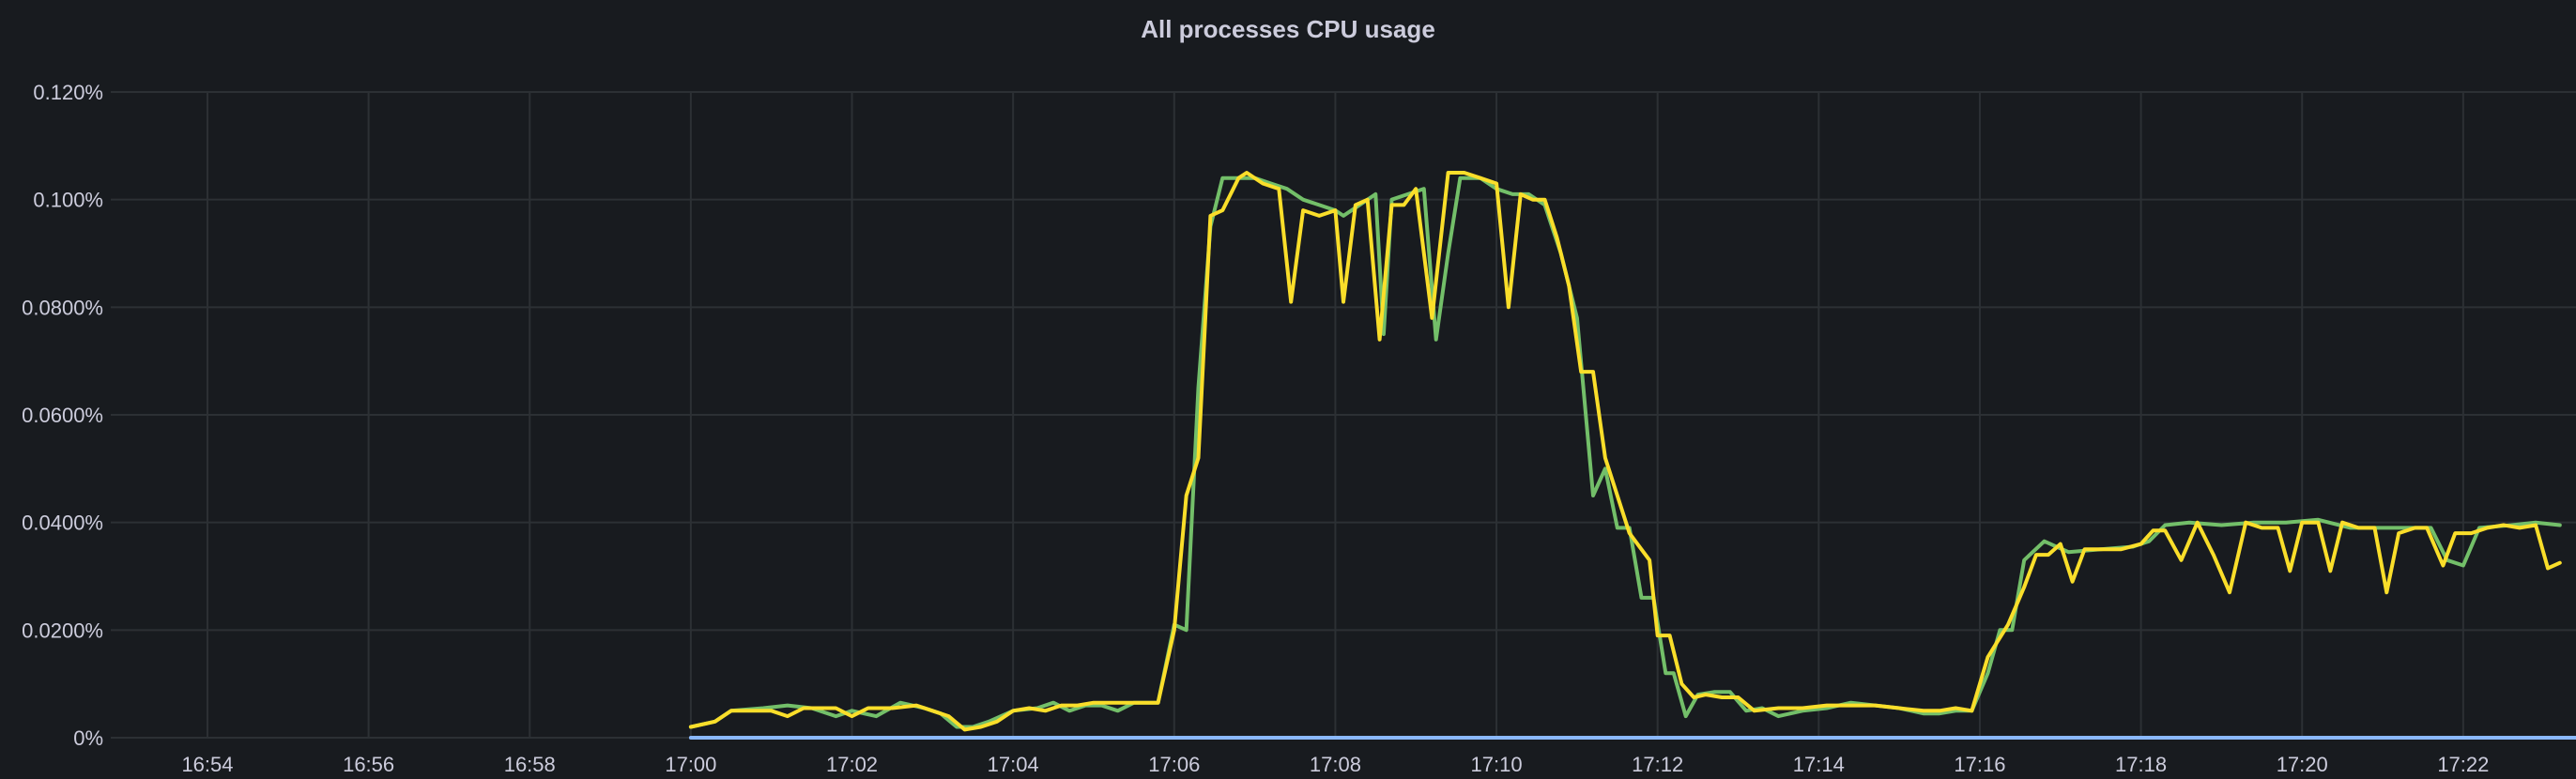  What do you see at coordinates (2302, 764) in the screenshot?
I see `x-tick-label: 17:20` at bounding box center [2302, 764].